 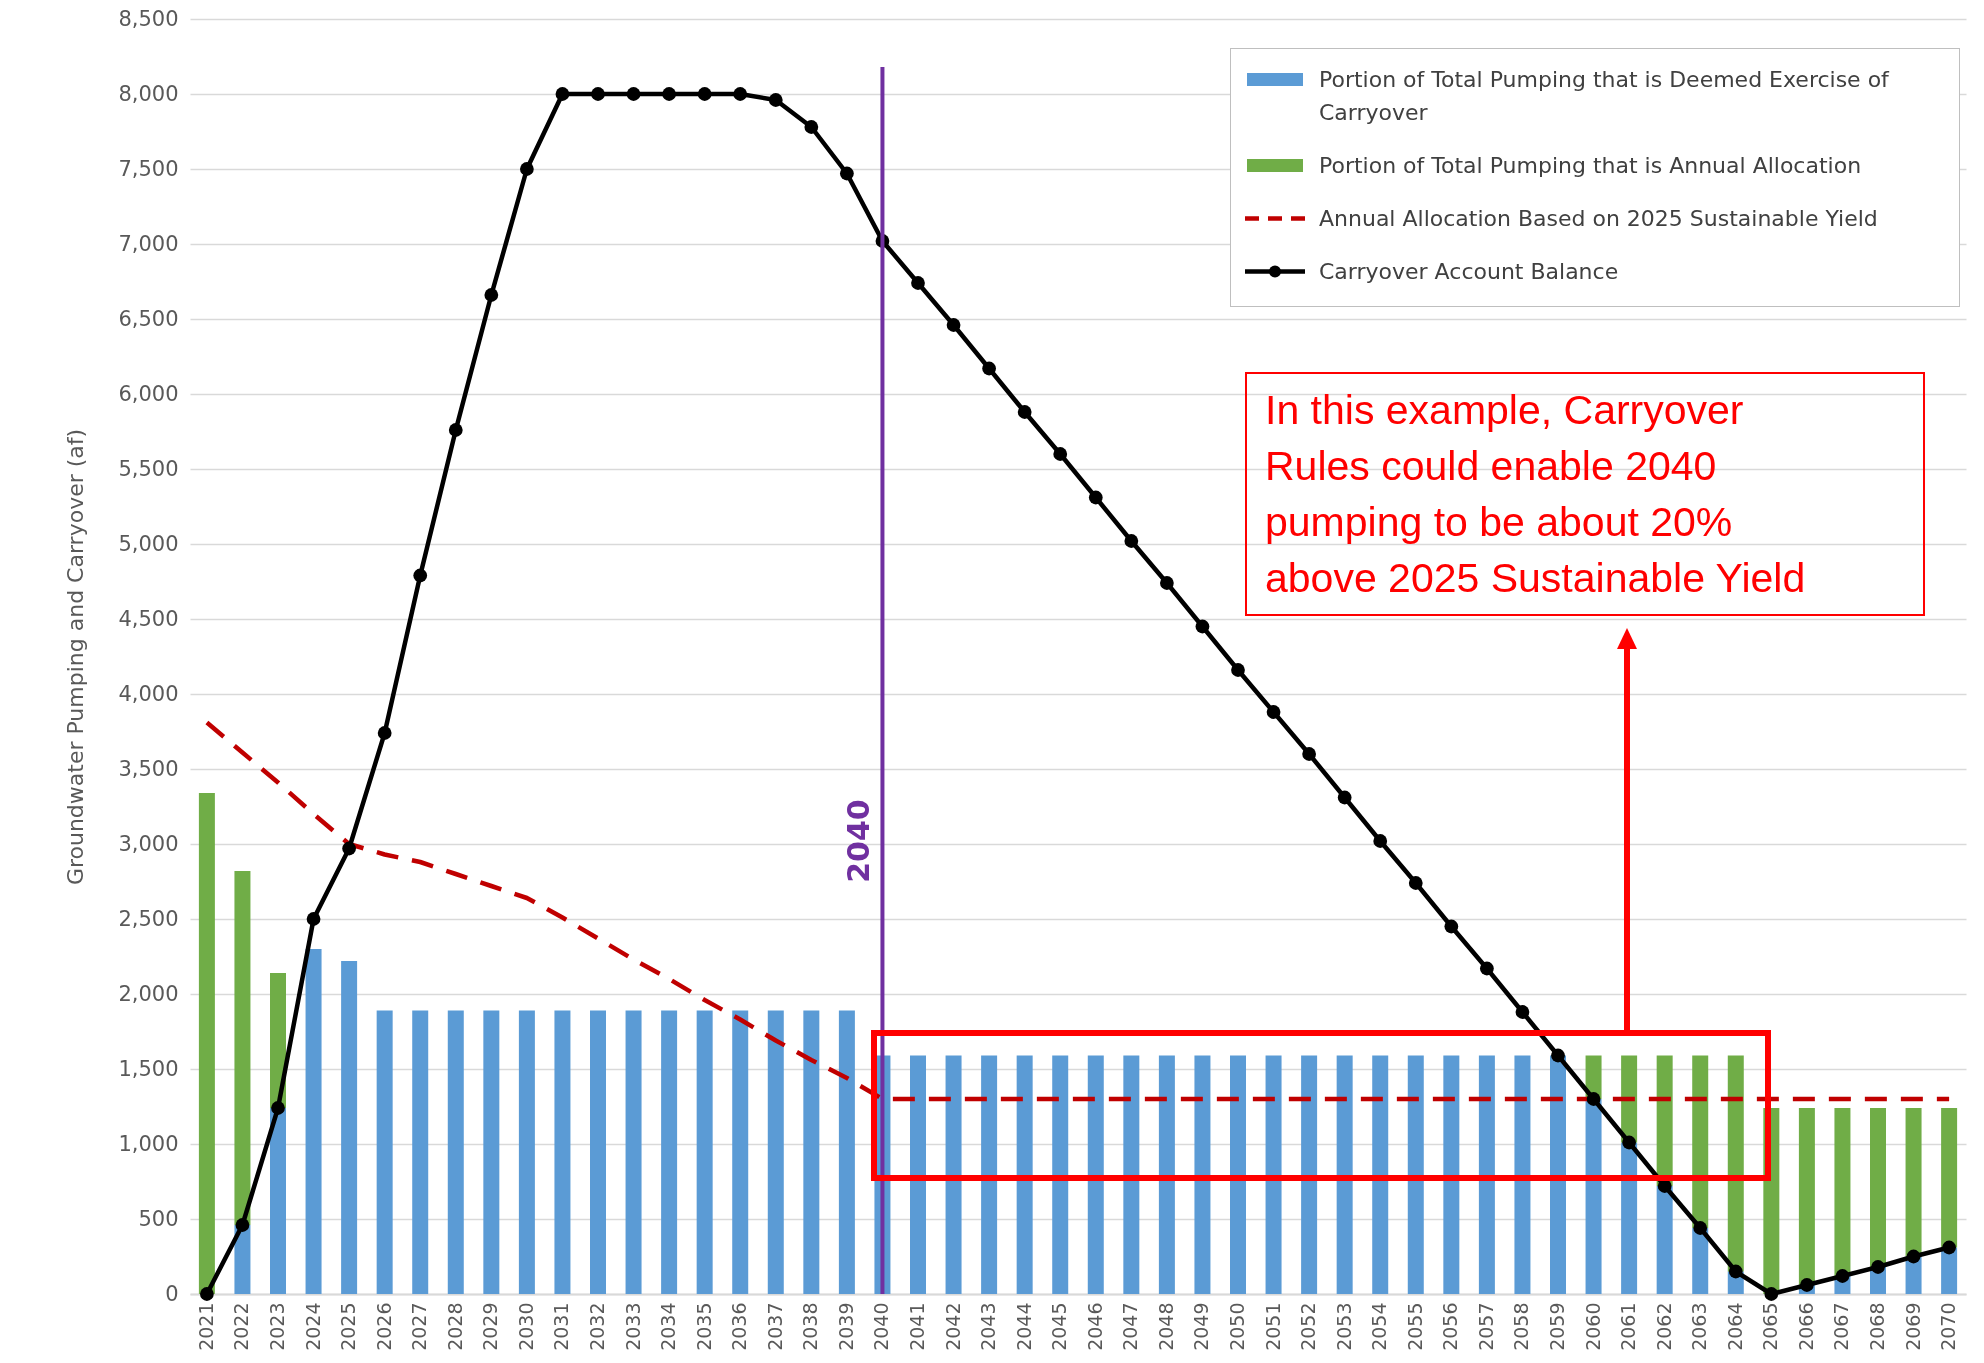 What do you see at coordinates (845, 1326) in the screenshot?
I see `x-tick-label: 2039` at bounding box center [845, 1326].